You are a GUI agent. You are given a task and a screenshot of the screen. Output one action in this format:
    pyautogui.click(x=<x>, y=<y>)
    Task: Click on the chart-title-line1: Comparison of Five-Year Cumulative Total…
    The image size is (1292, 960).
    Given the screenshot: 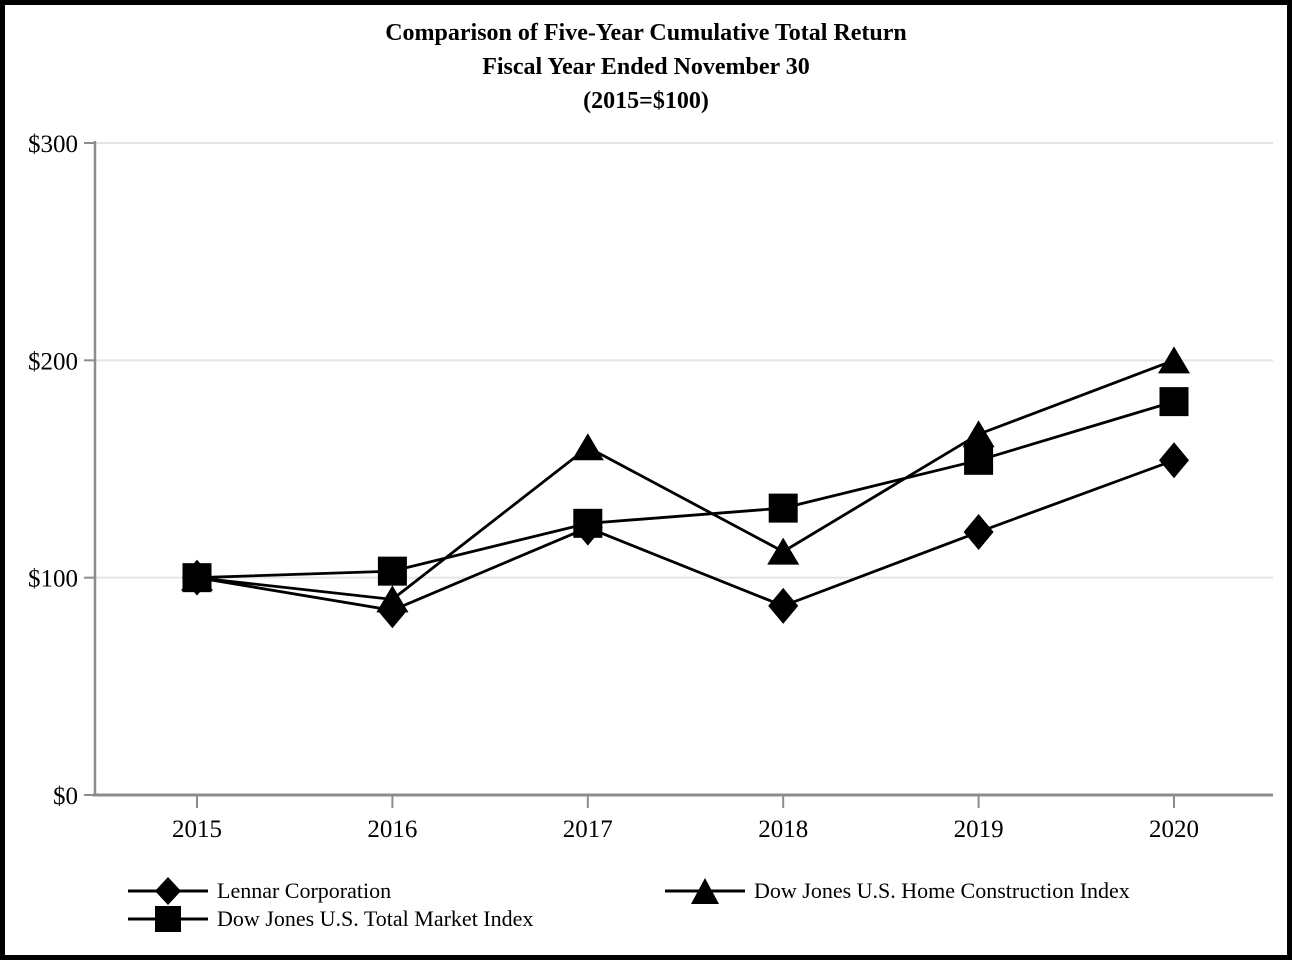 What is the action you would take?
    pyautogui.click(x=646, y=33)
    